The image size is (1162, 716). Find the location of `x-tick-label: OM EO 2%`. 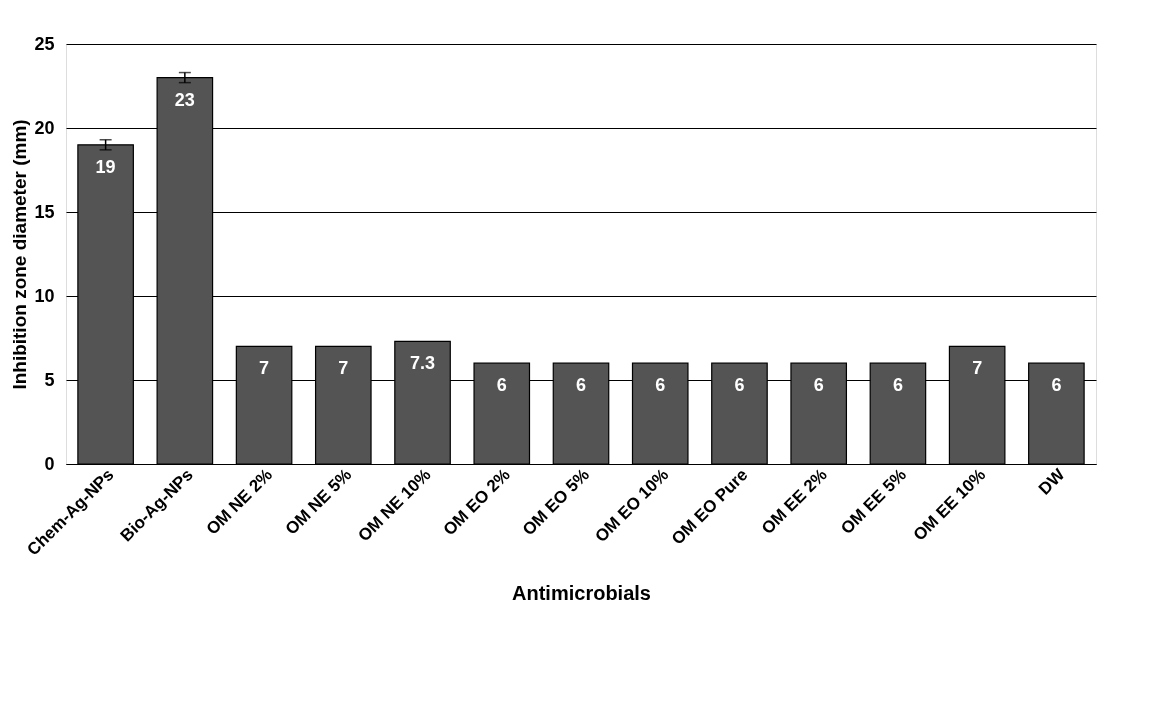

x-tick-label: OM EO 2% is located at coordinates (476, 502).